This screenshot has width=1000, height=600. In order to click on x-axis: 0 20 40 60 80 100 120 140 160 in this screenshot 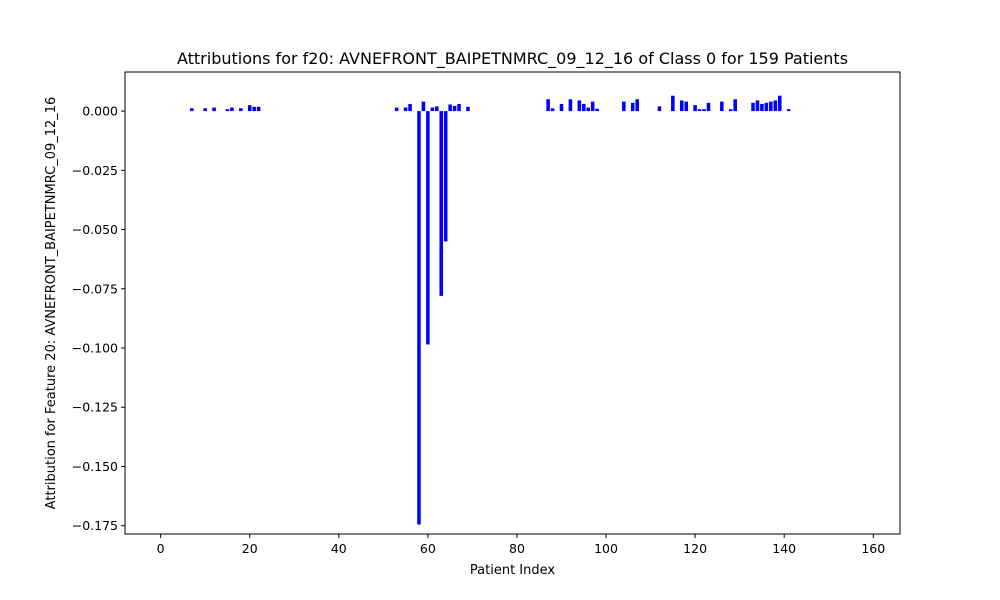, I will do `click(521, 545)`.